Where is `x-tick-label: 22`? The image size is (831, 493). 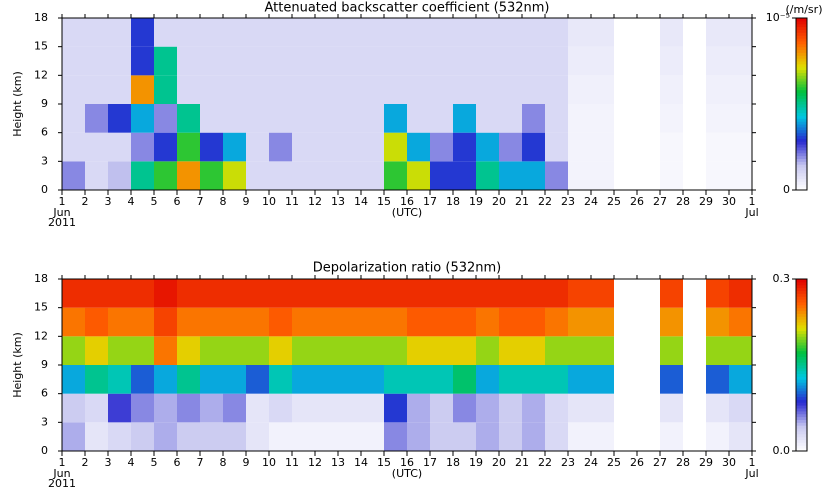
x-tick-label: 22 is located at coordinates (545, 201).